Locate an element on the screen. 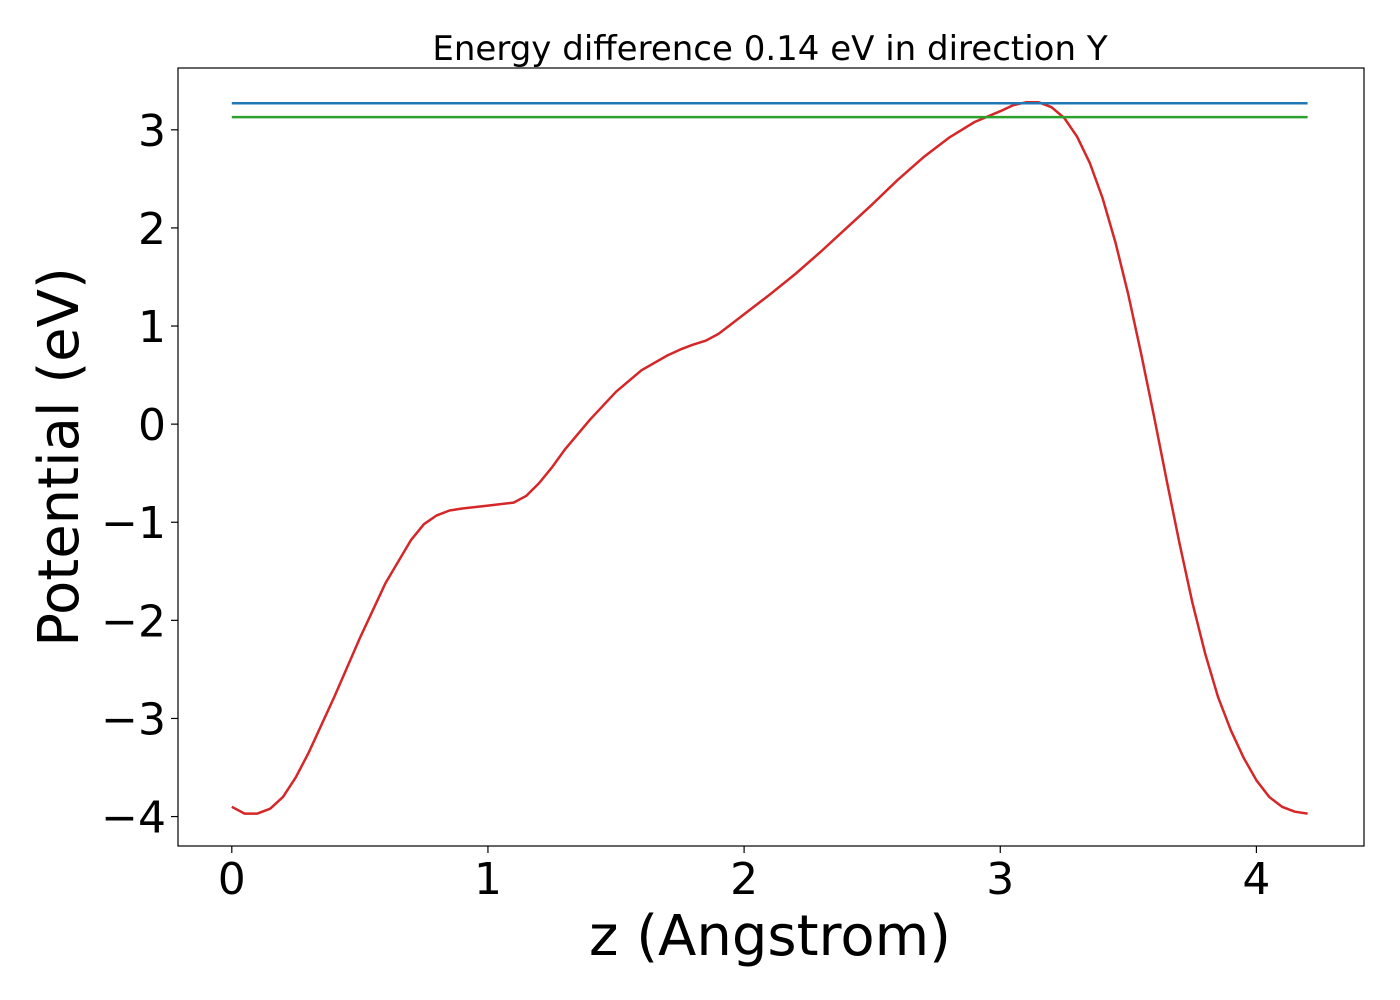 This screenshot has width=1400, height=1000. x-tick-label: 0 is located at coordinates (232, 879).